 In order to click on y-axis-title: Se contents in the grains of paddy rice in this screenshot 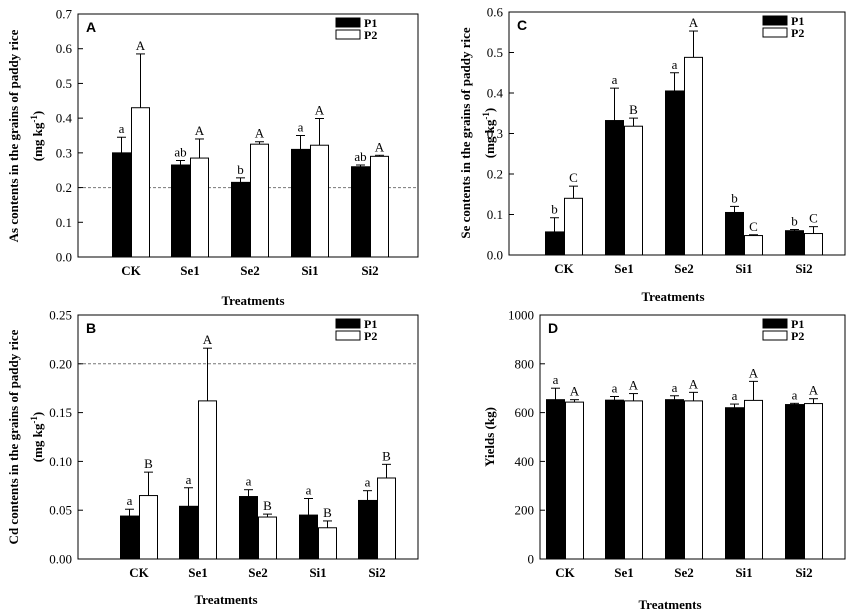, I will do `click(465, 132)`.